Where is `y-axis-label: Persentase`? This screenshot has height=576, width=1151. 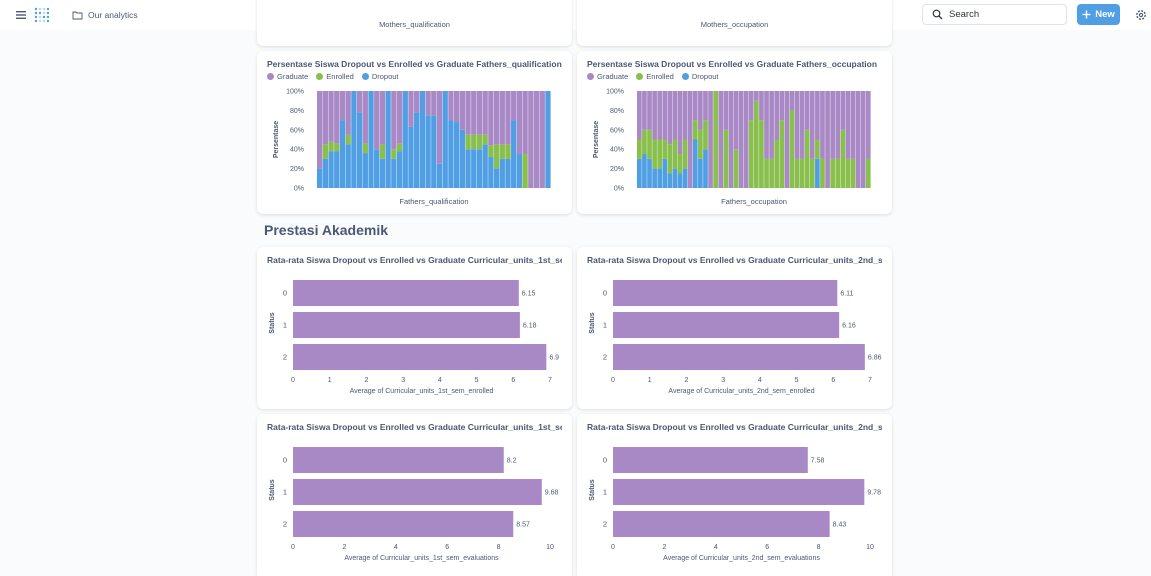
y-axis-label: Persentase is located at coordinates (596, 139).